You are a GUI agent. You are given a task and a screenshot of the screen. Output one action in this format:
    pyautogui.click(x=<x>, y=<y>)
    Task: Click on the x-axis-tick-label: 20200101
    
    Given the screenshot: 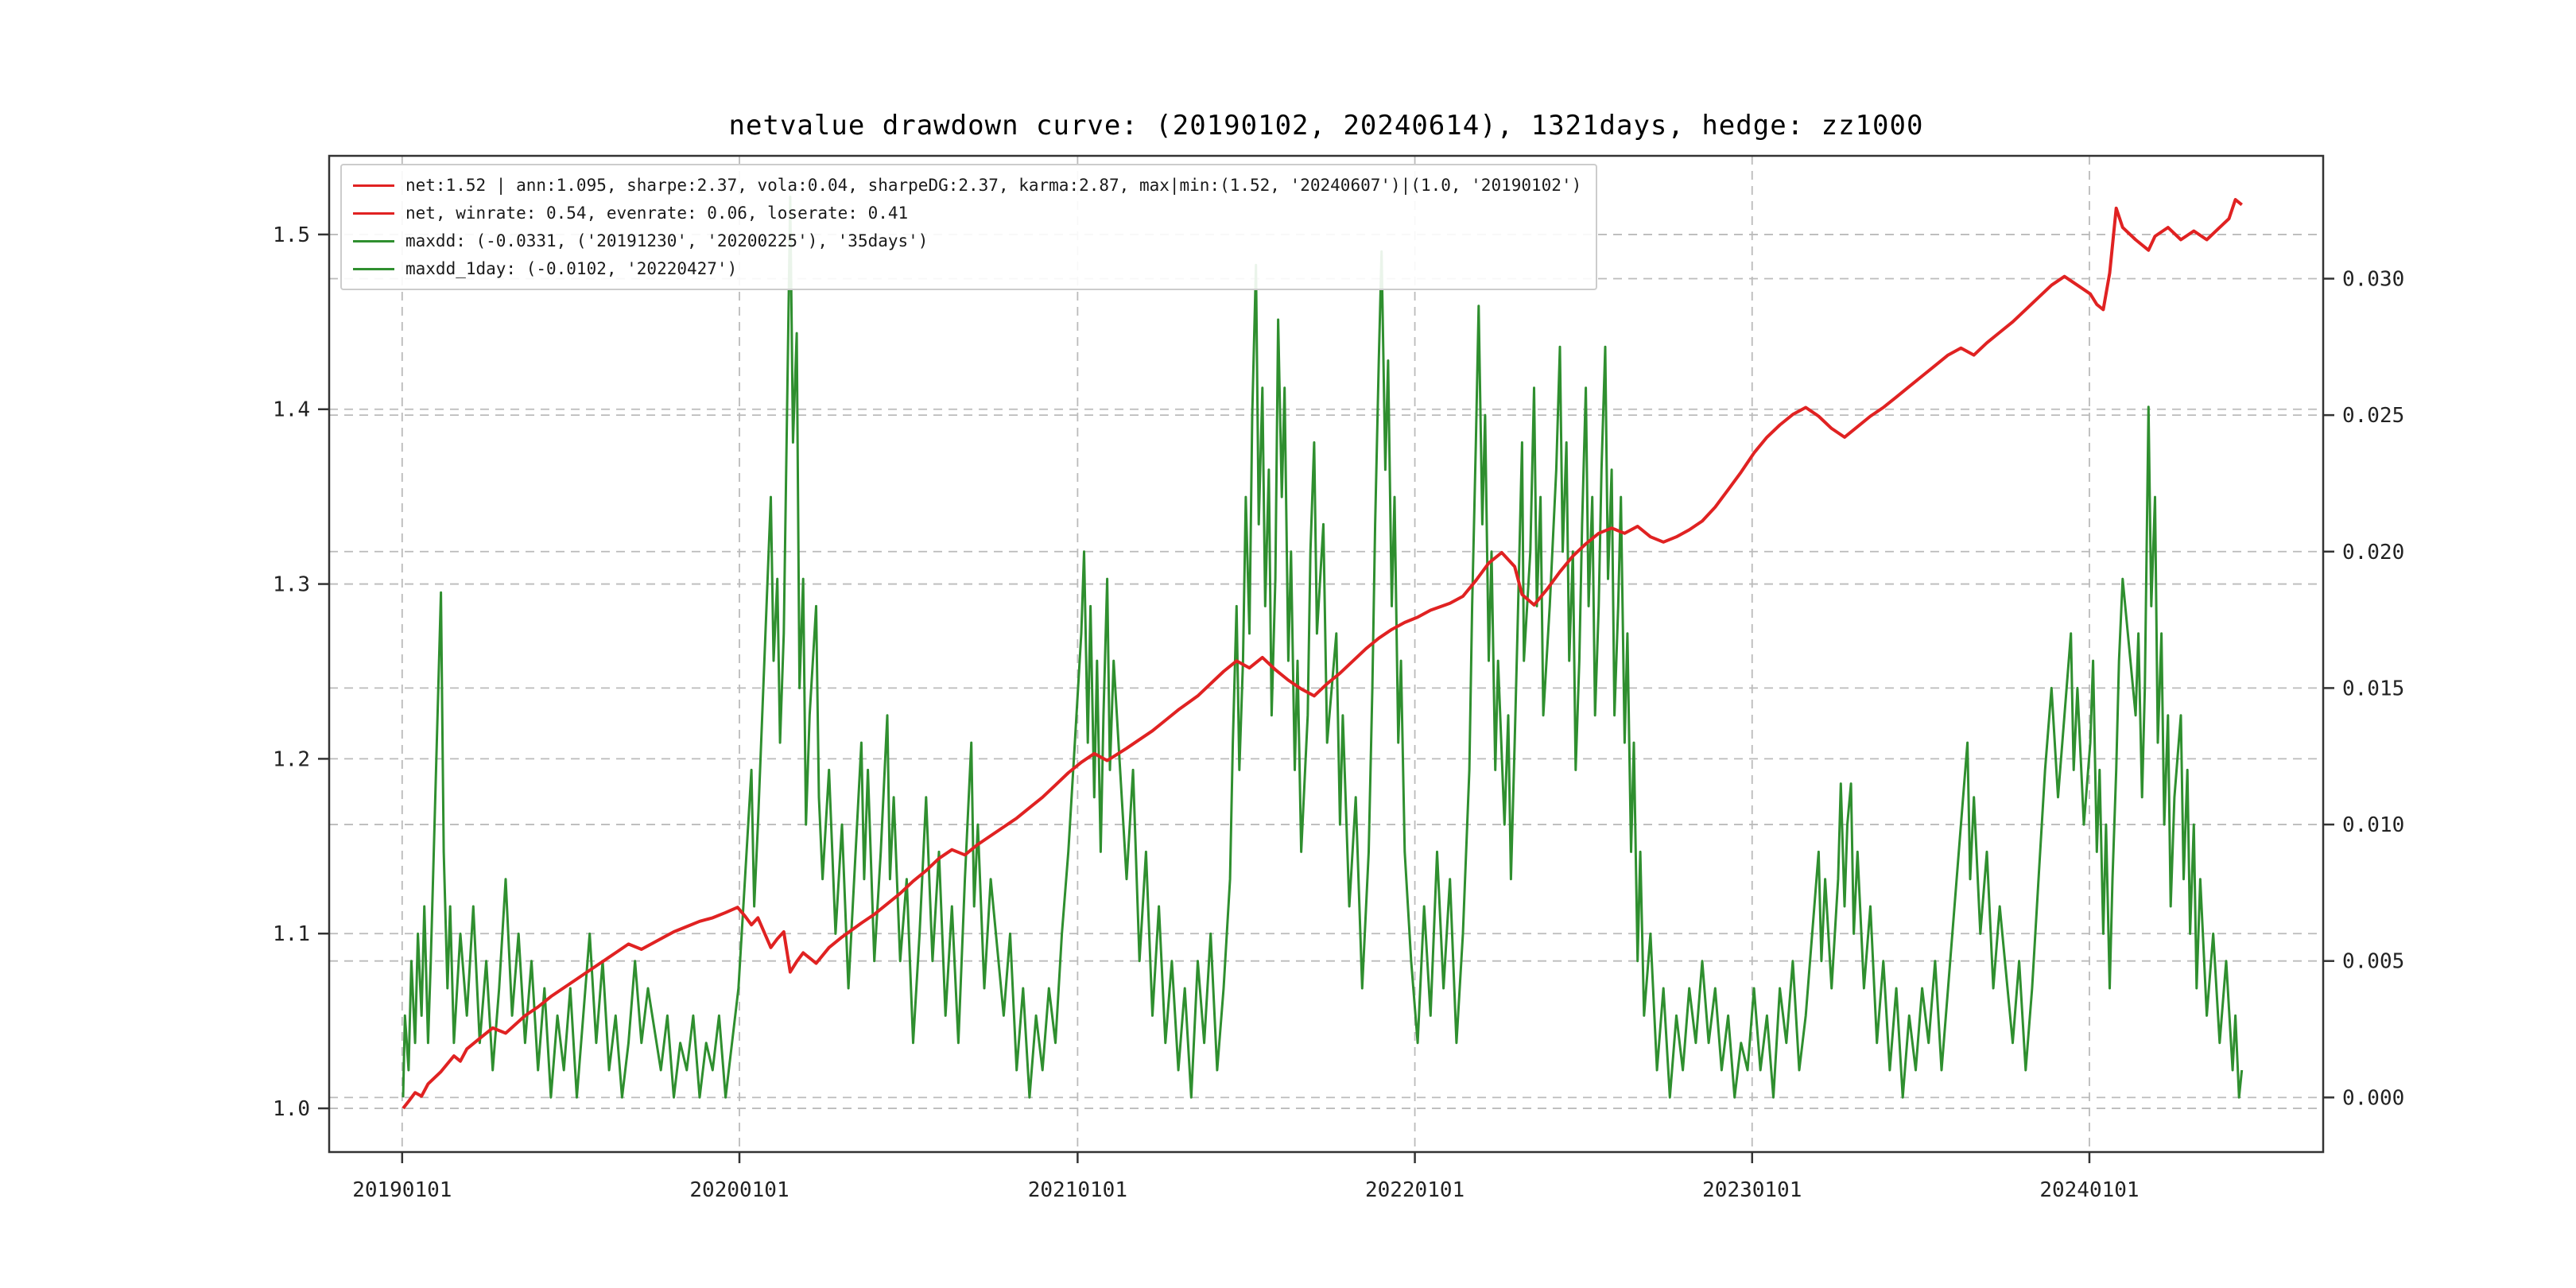 What is the action you would take?
    pyautogui.click(x=739, y=1190)
    